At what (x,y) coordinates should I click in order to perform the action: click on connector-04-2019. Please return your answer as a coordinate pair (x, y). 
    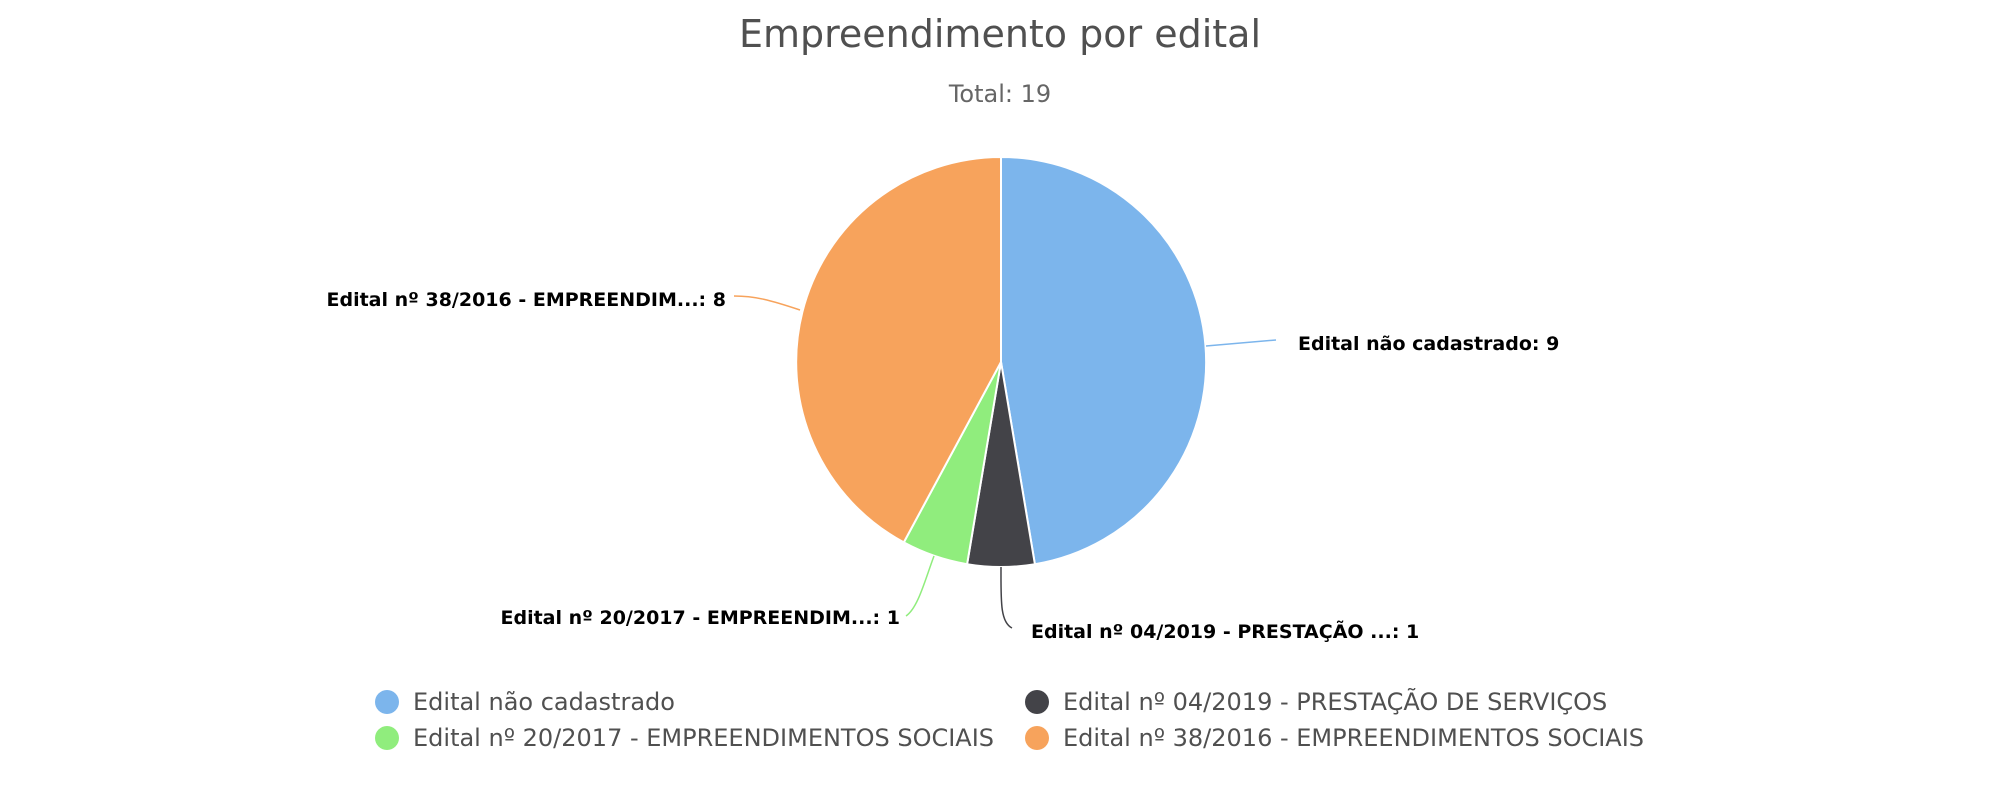
    Looking at the image, I should click on (1006, 597).